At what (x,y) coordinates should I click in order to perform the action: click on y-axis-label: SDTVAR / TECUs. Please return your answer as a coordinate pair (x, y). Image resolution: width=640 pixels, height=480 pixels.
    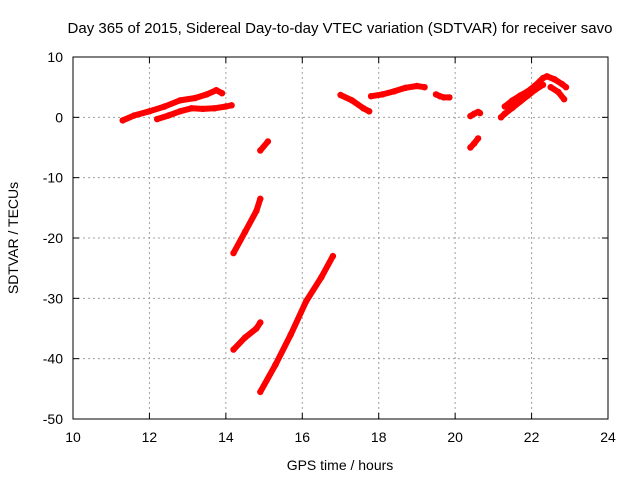
    Looking at the image, I should click on (13, 238).